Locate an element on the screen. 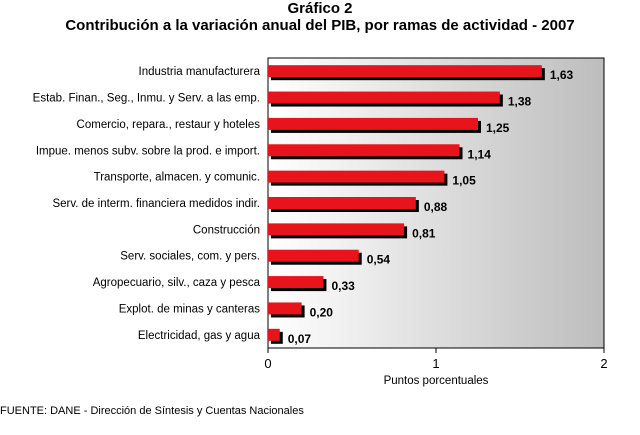 This screenshot has height=435, width=640. value-label: 0,20 is located at coordinates (322, 312).